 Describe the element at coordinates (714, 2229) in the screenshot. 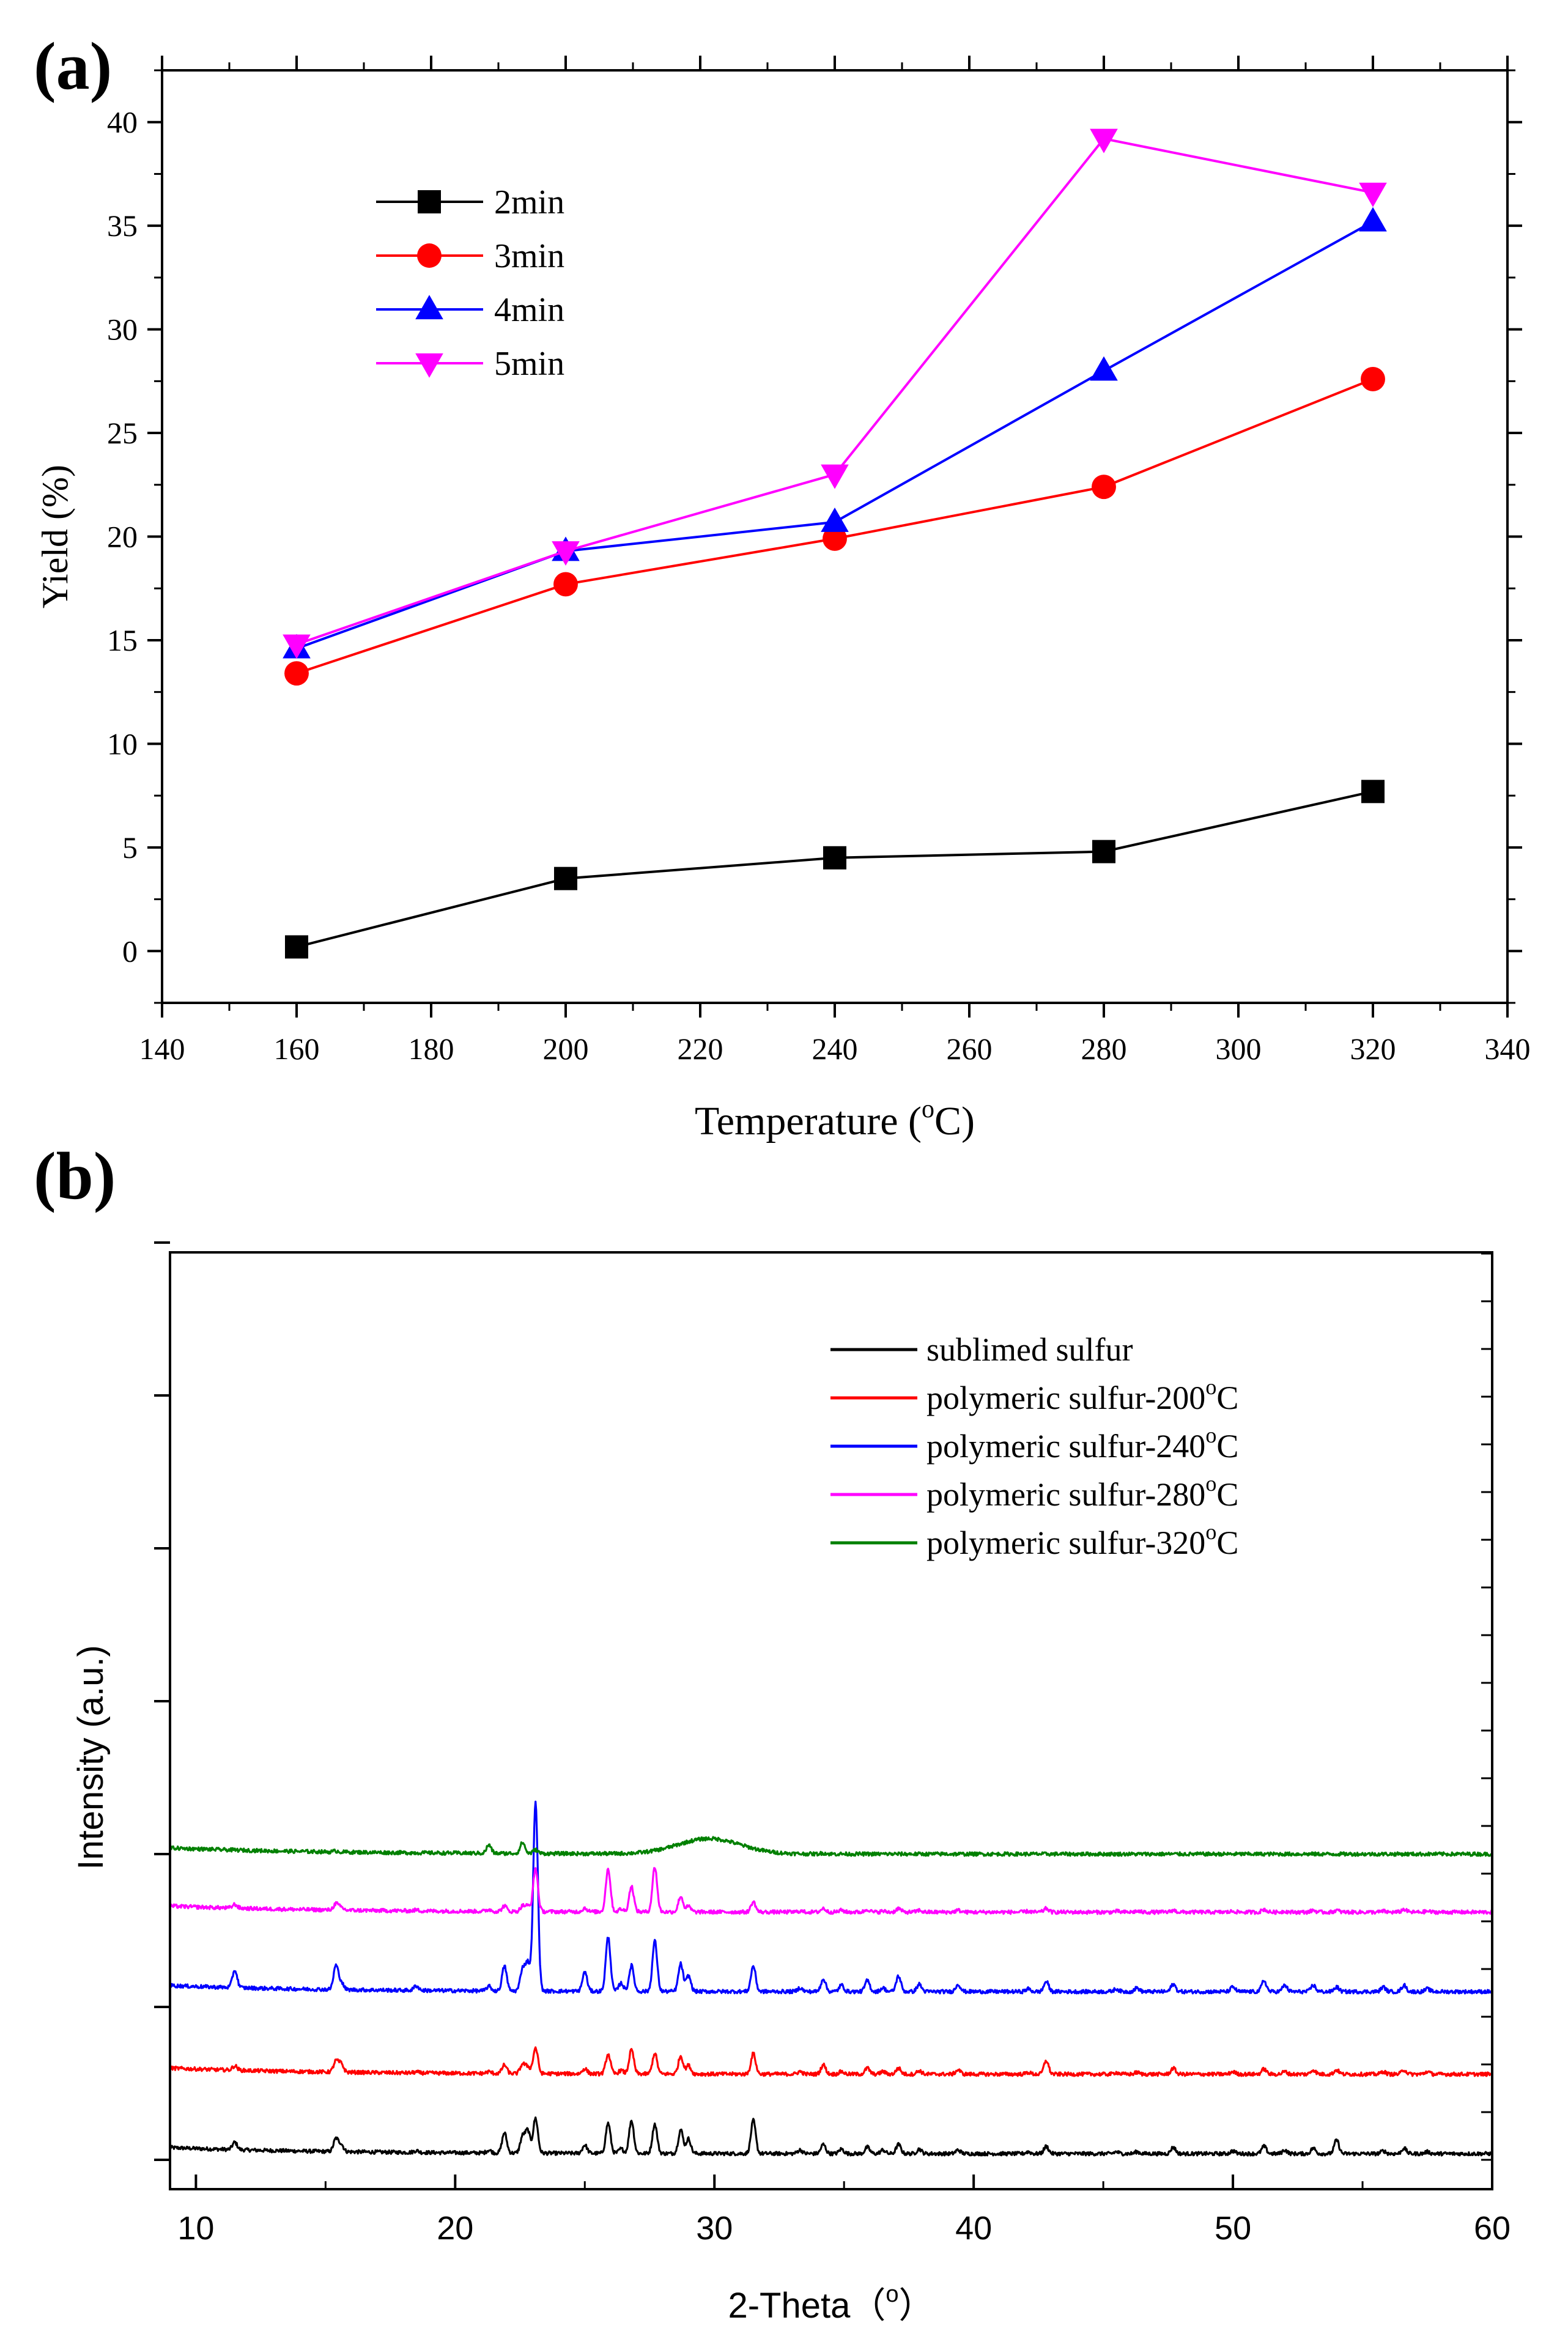

I see `x-tick-label: 30` at that location.